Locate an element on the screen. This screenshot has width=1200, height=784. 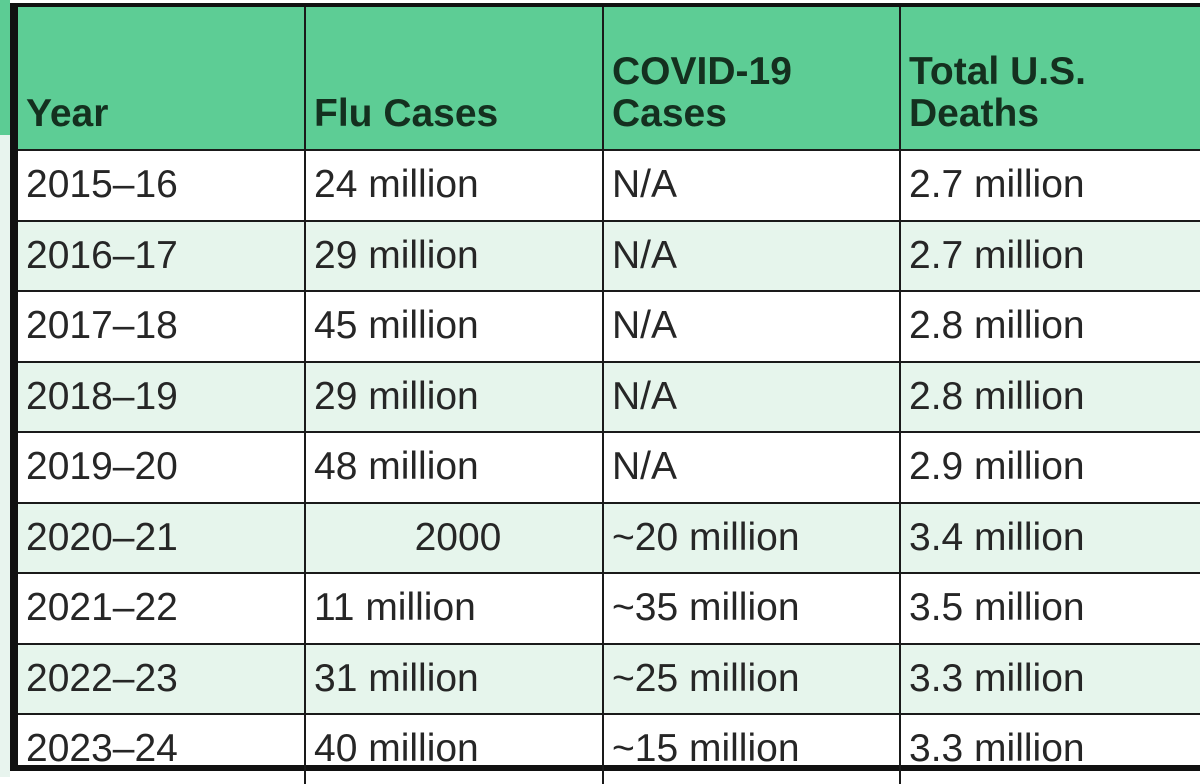
header-flu-cases: Flu Cases is located at coordinates (454, 79).